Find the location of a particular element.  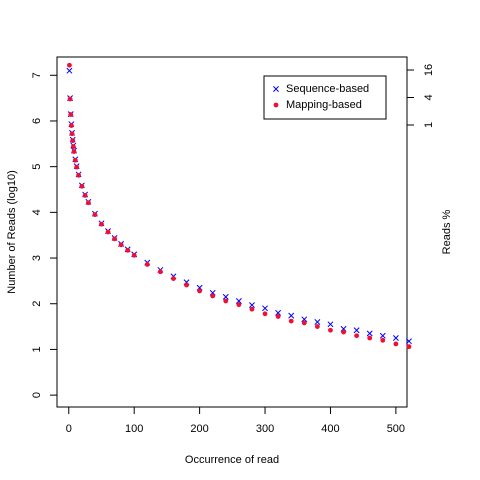

y2-tick-label: 4 is located at coordinates (429, 97).